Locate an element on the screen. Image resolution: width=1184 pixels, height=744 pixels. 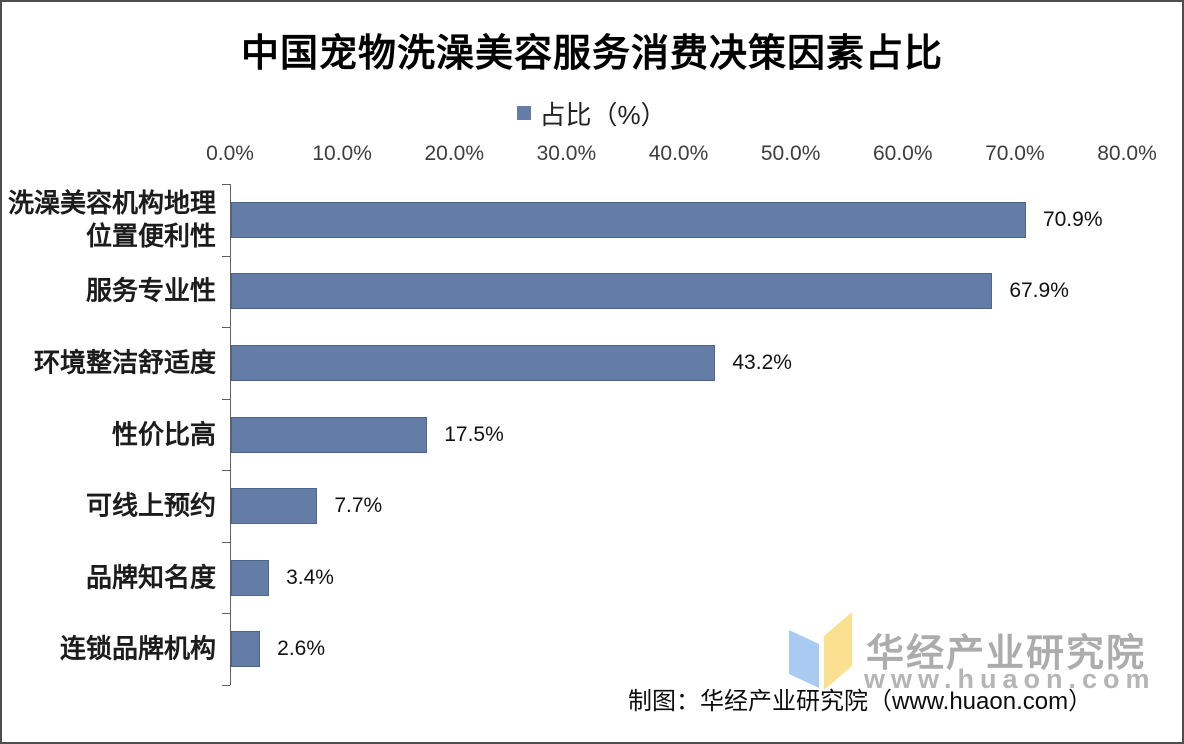
logo-right-page is located at coordinates (838, 651).